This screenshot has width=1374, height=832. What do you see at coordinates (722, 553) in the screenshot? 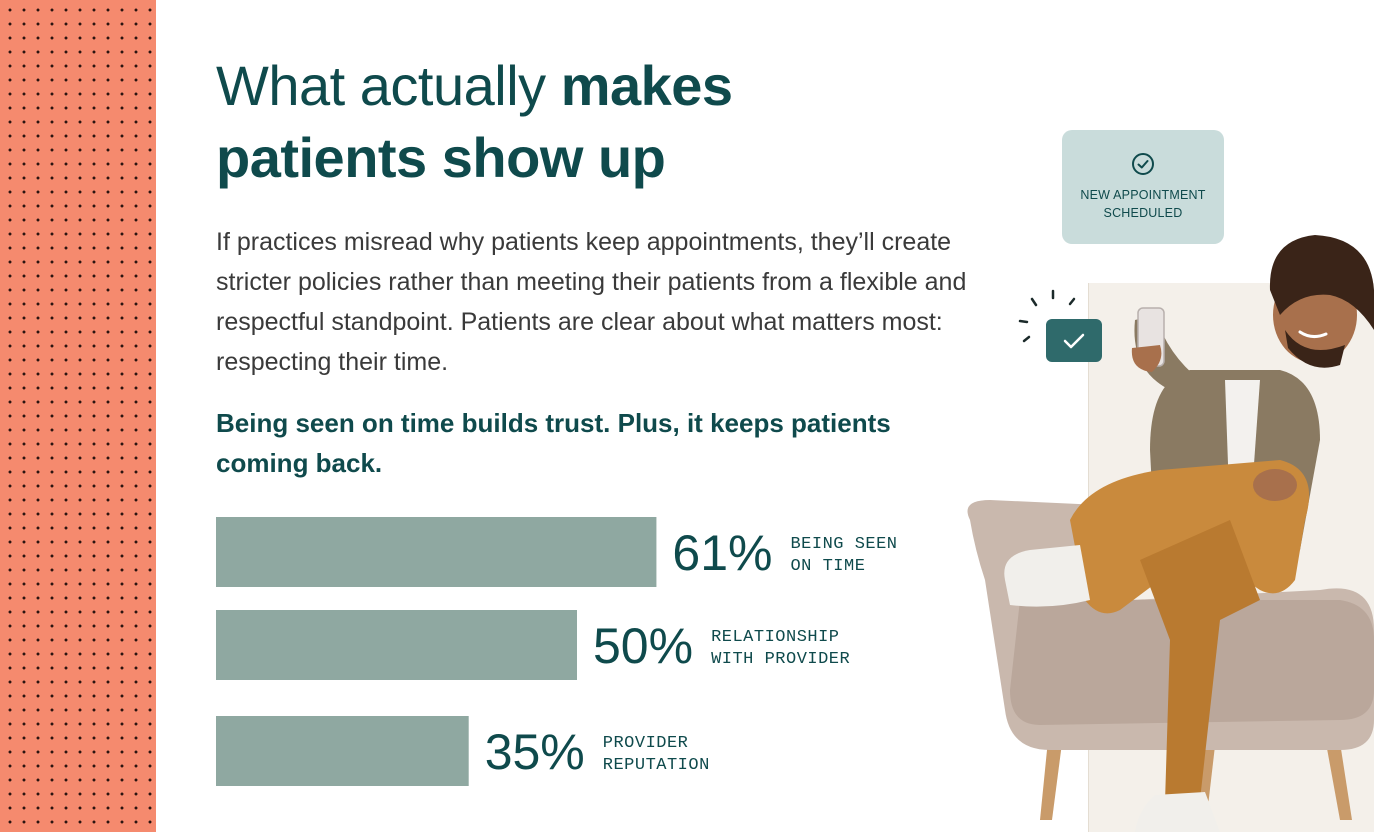
I see `bar-value-label-1: 61%` at bounding box center [722, 553].